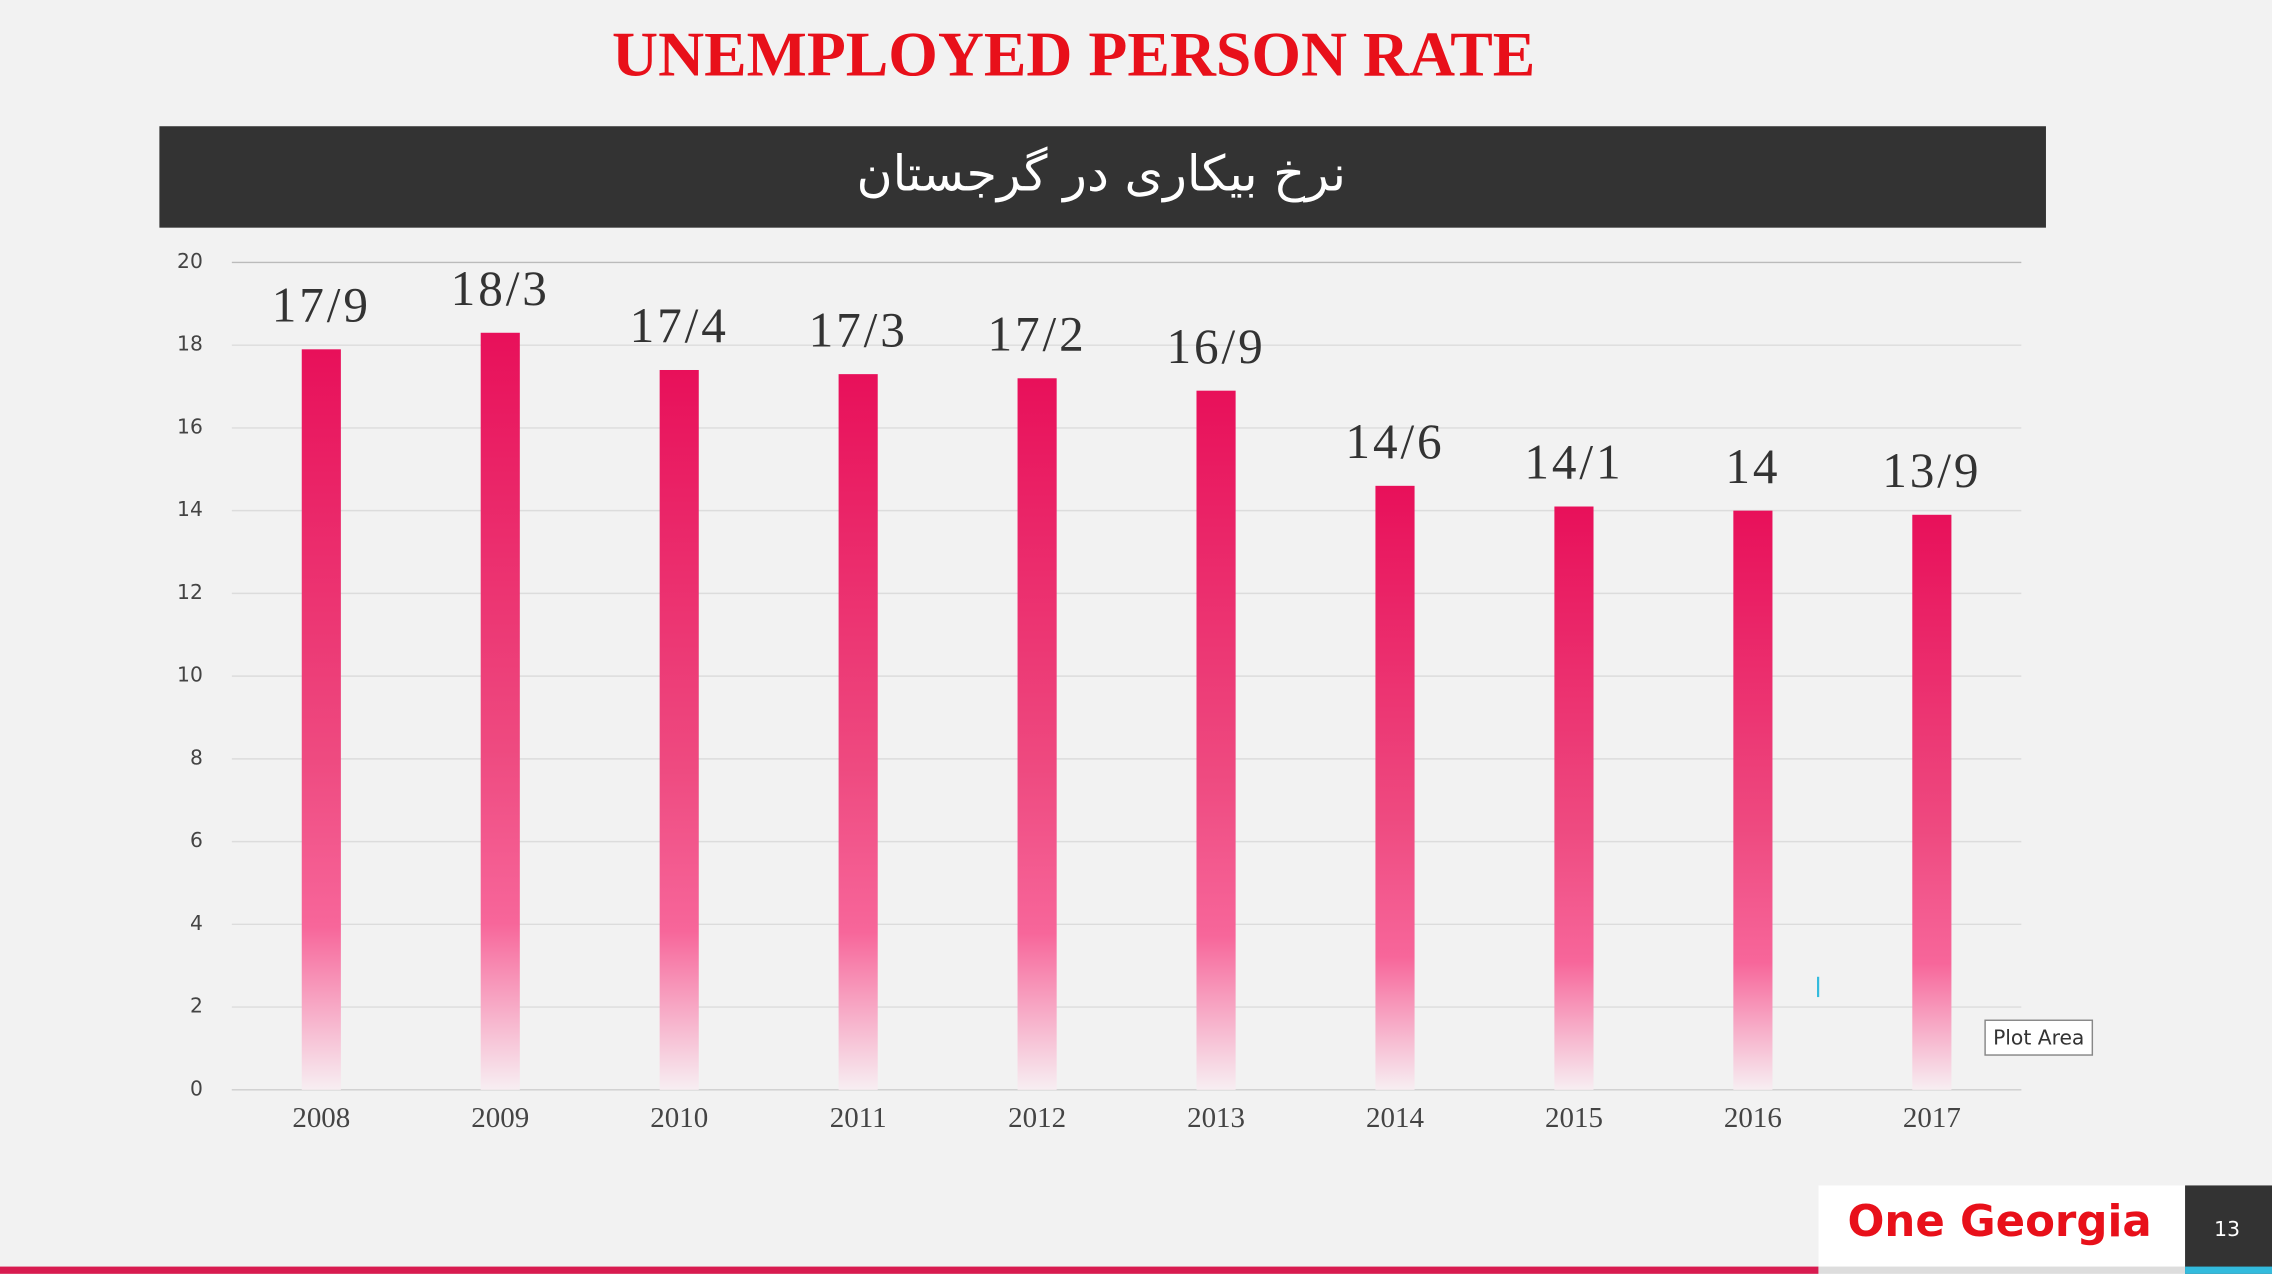 Image resolution: width=2272 pixels, height=1274 pixels. What do you see at coordinates (1752, 466) in the screenshot?
I see `value-label: 14` at bounding box center [1752, 466].